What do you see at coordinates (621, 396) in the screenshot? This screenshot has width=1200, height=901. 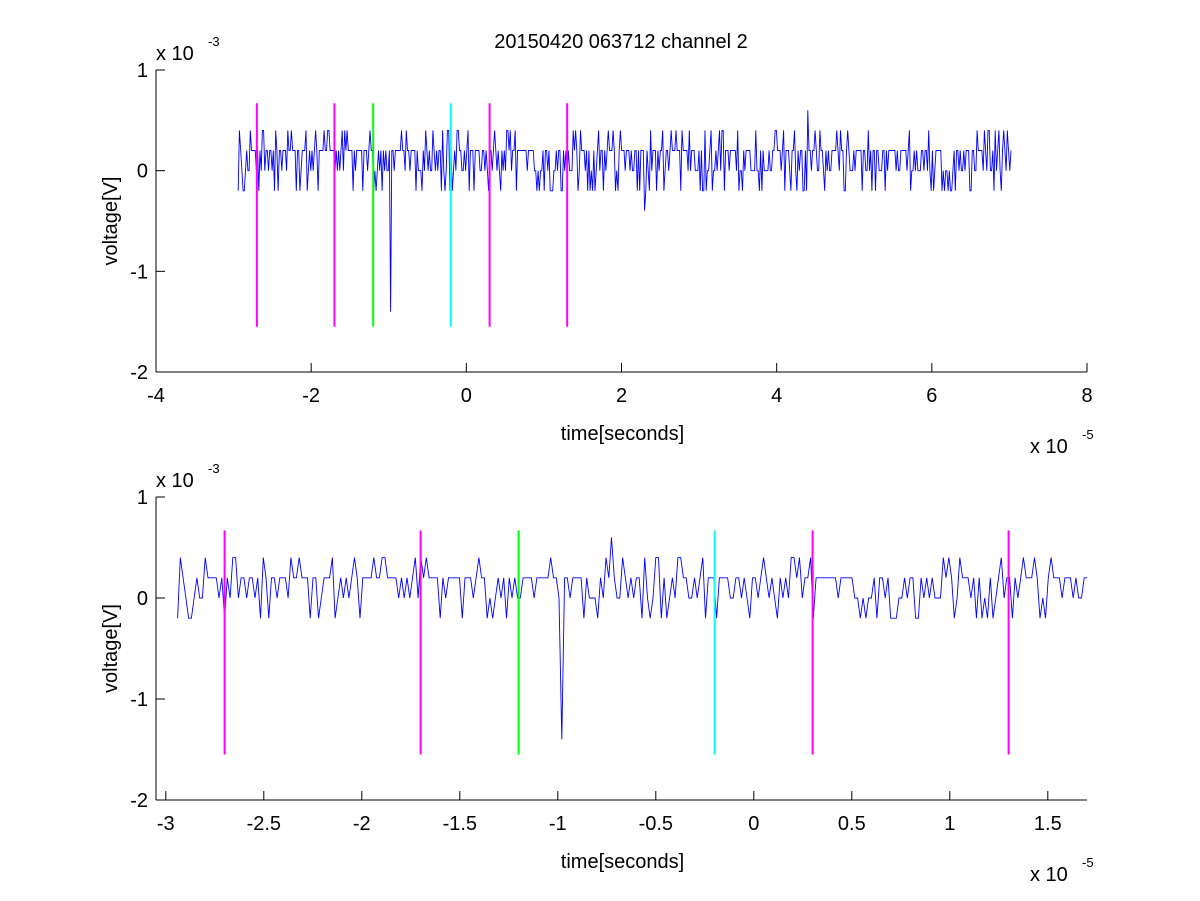 I see `x-tick-label: 2` at bounding box center [621, 396].